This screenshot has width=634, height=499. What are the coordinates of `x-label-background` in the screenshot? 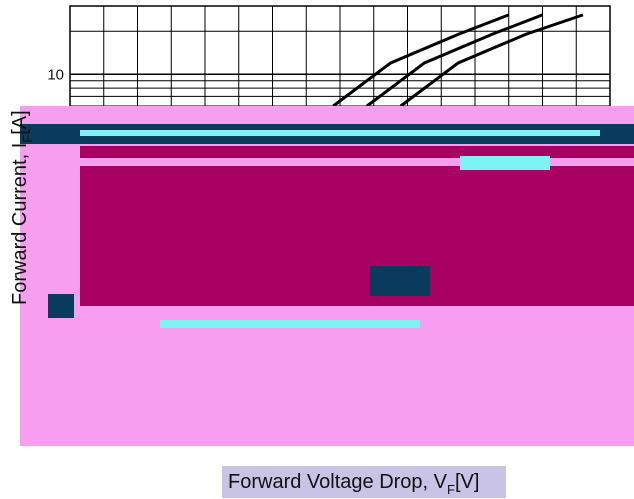 It's located at (364, 482).